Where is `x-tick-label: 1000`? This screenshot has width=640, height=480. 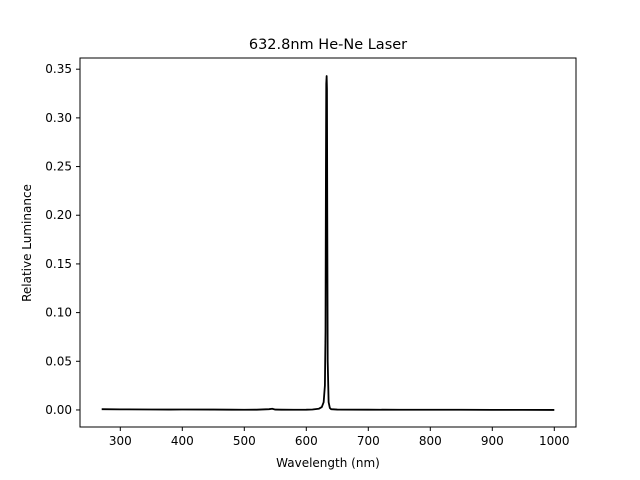
x-tick-label: 1000 is located at coordinates (554, 441).